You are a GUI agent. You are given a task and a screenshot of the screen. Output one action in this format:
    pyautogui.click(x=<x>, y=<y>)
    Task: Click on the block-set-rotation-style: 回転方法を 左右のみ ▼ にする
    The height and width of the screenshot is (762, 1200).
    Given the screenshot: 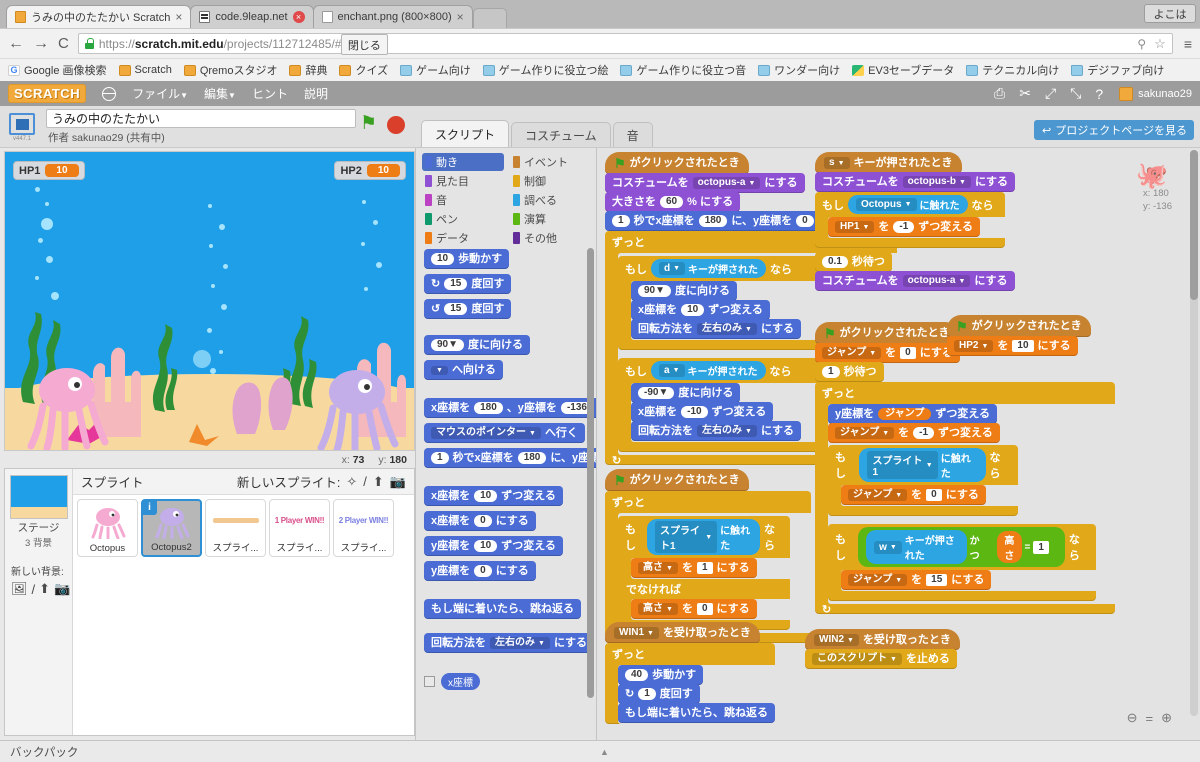 What is the action you would take?
    pyautogui.click(x=716, y=431)
    